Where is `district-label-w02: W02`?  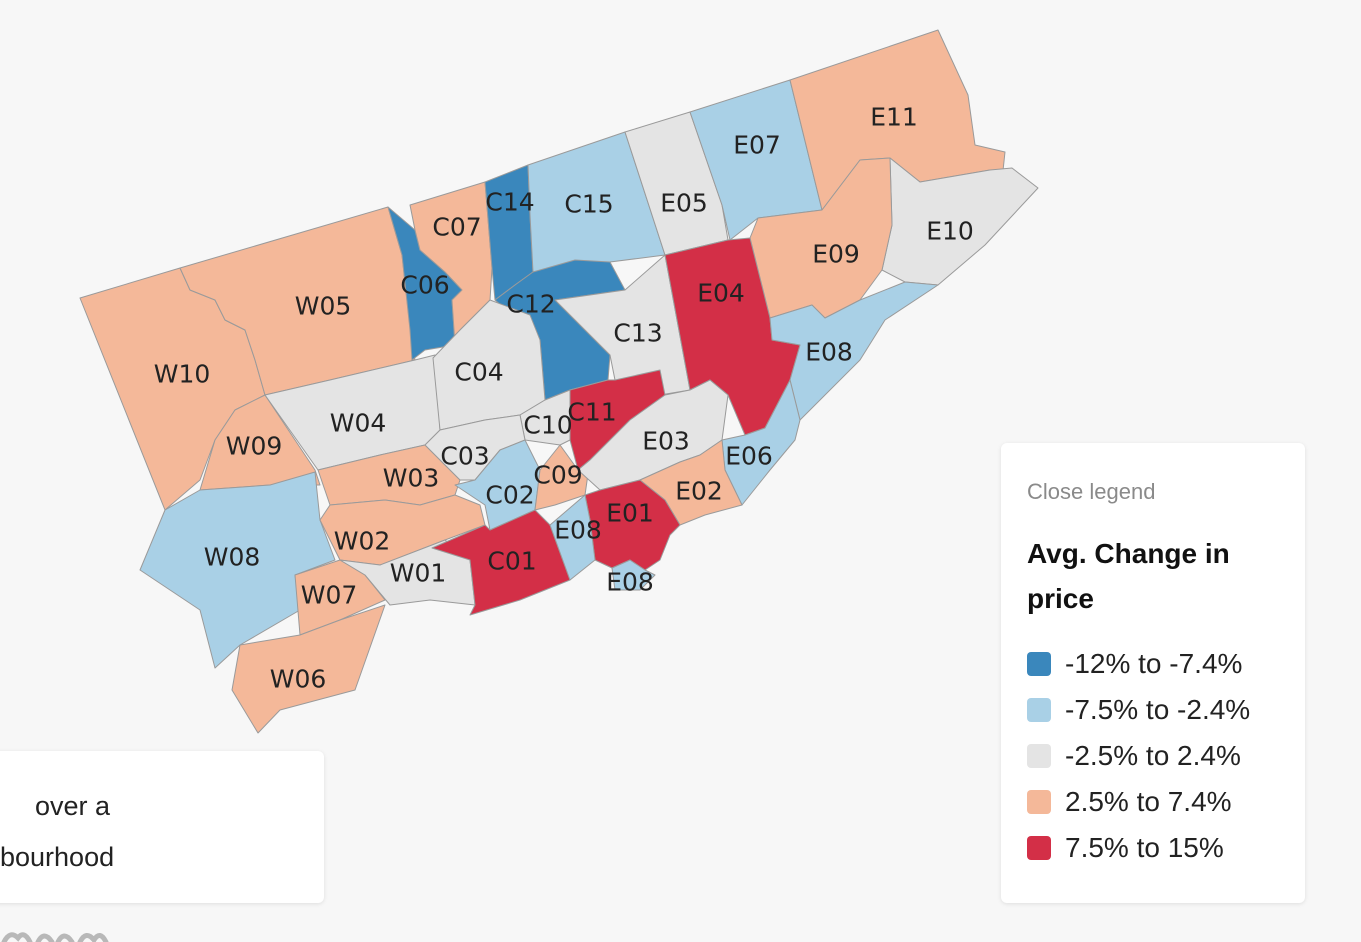 district-label-w02: W02 is located at coordinates (362, 541).